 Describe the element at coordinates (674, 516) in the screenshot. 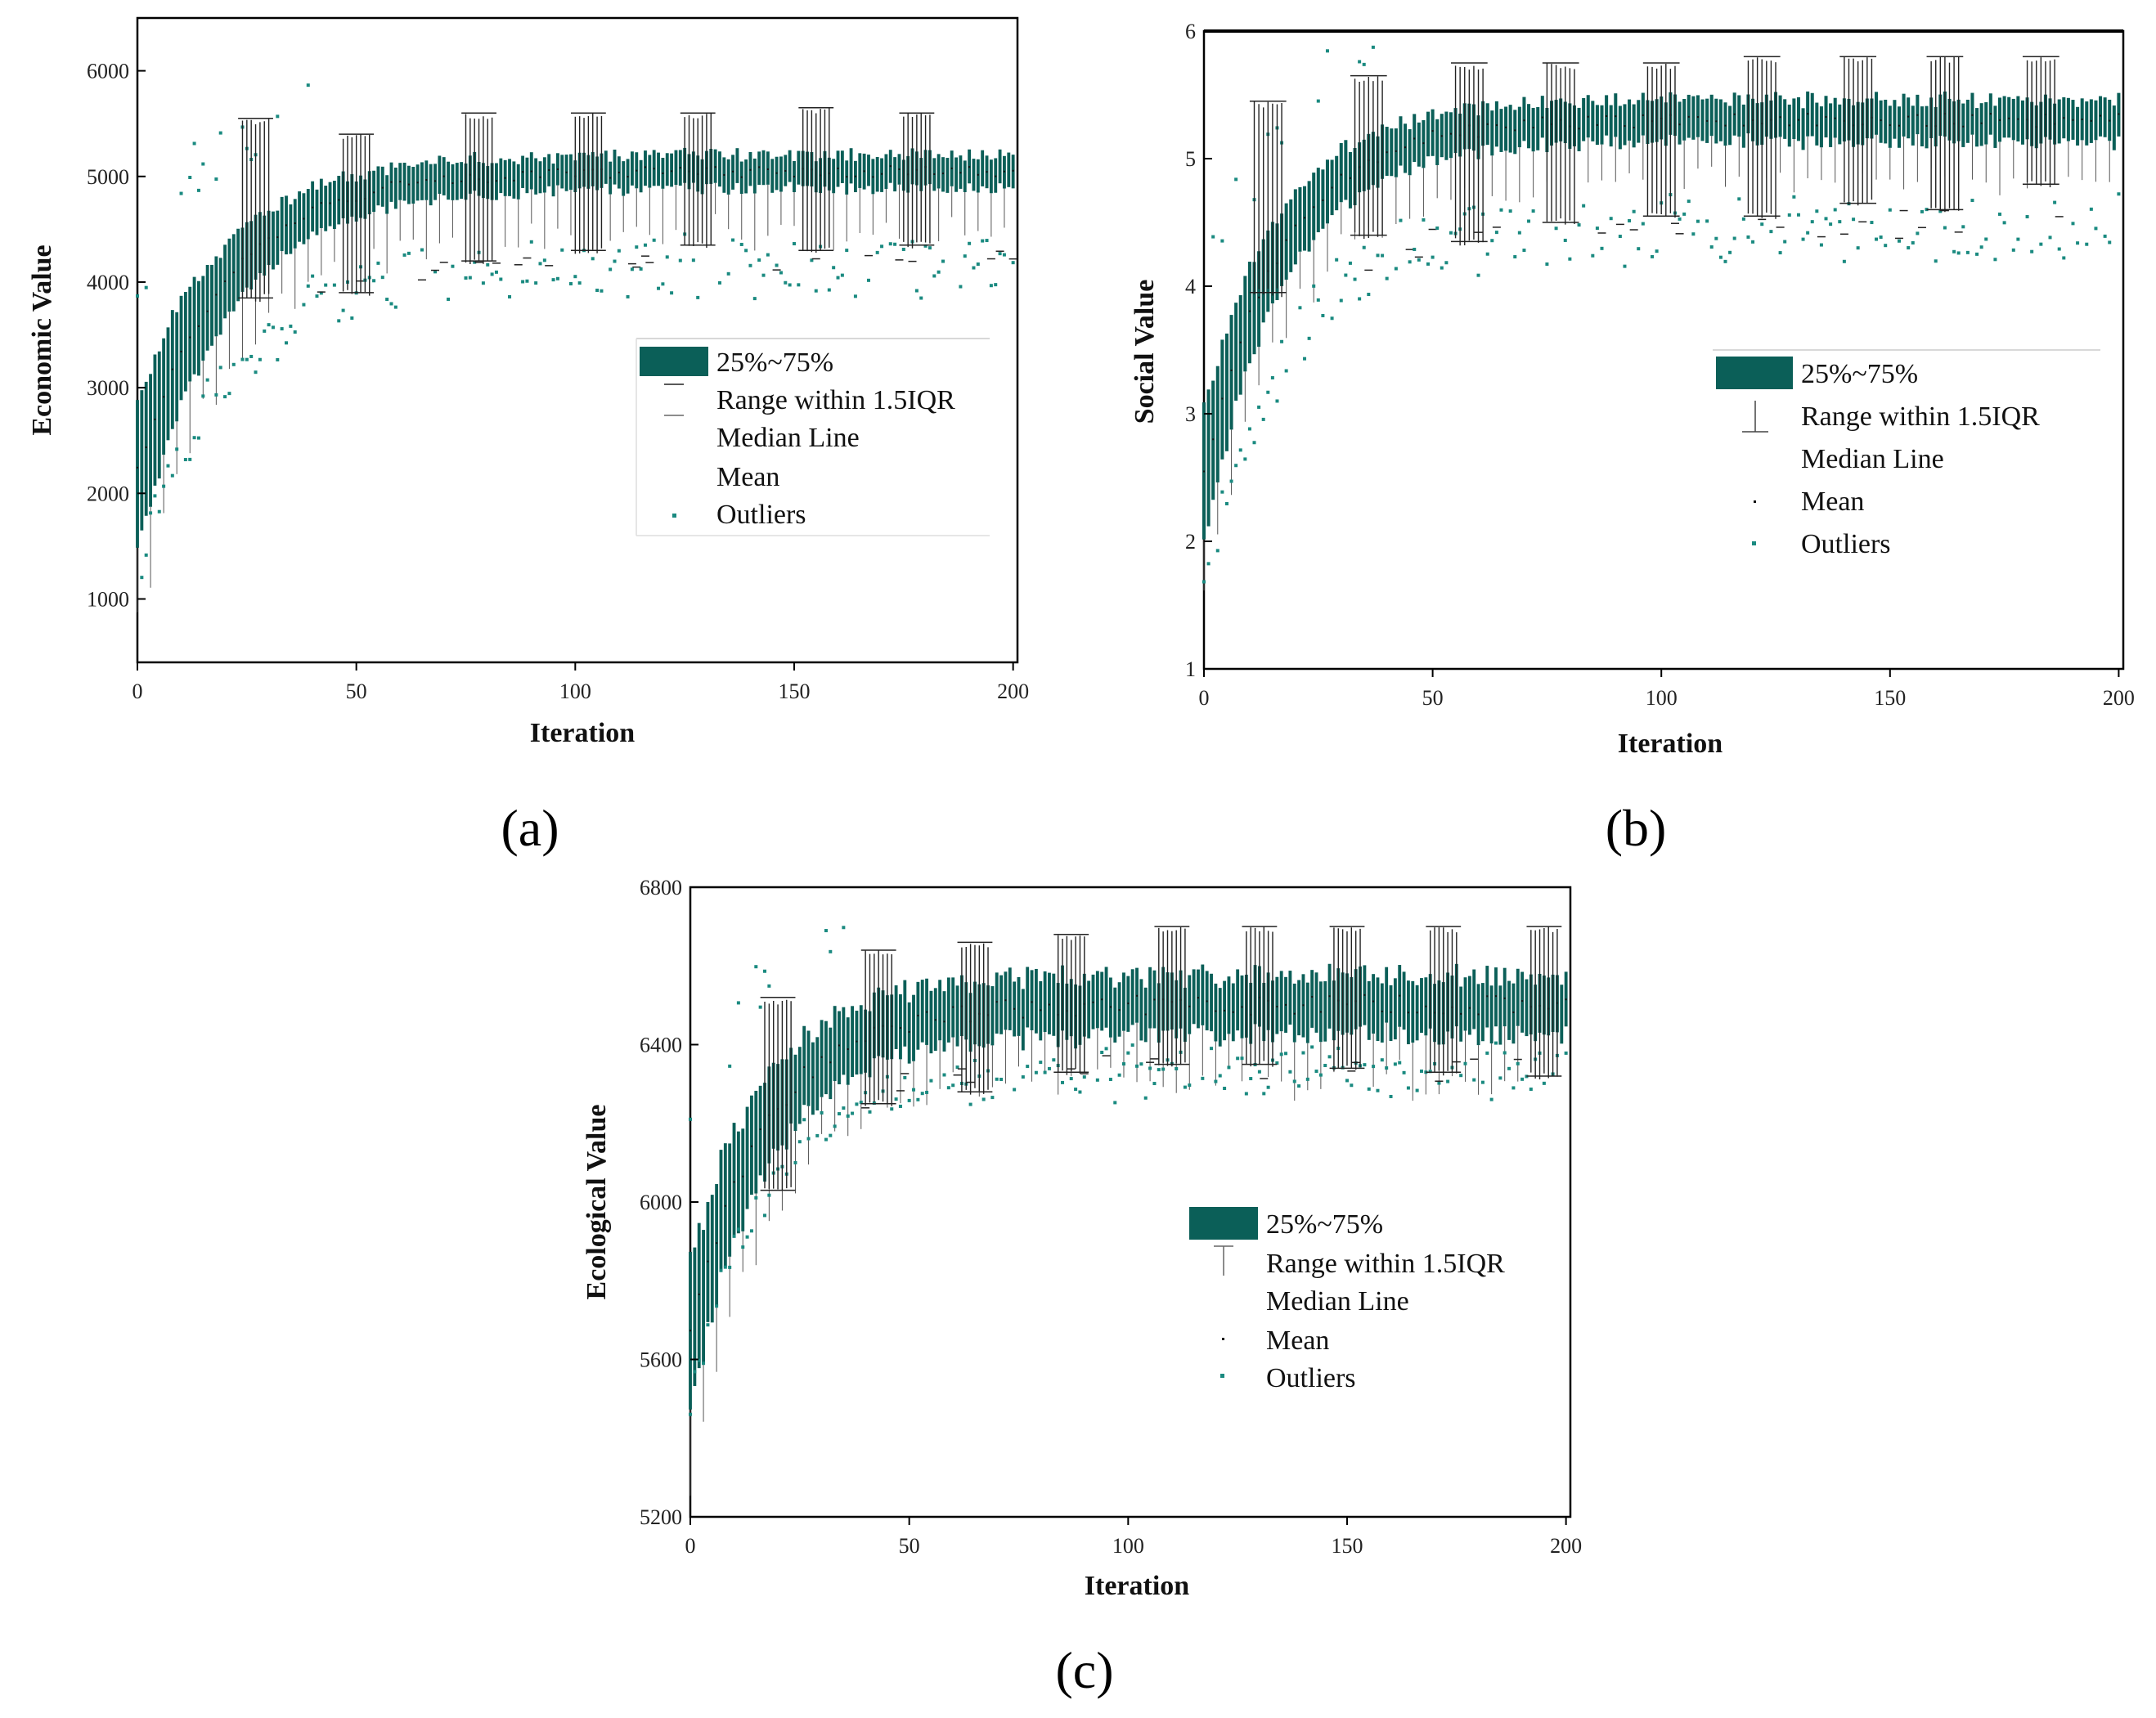

I see `legend-outlier-swatch-a` at that location.